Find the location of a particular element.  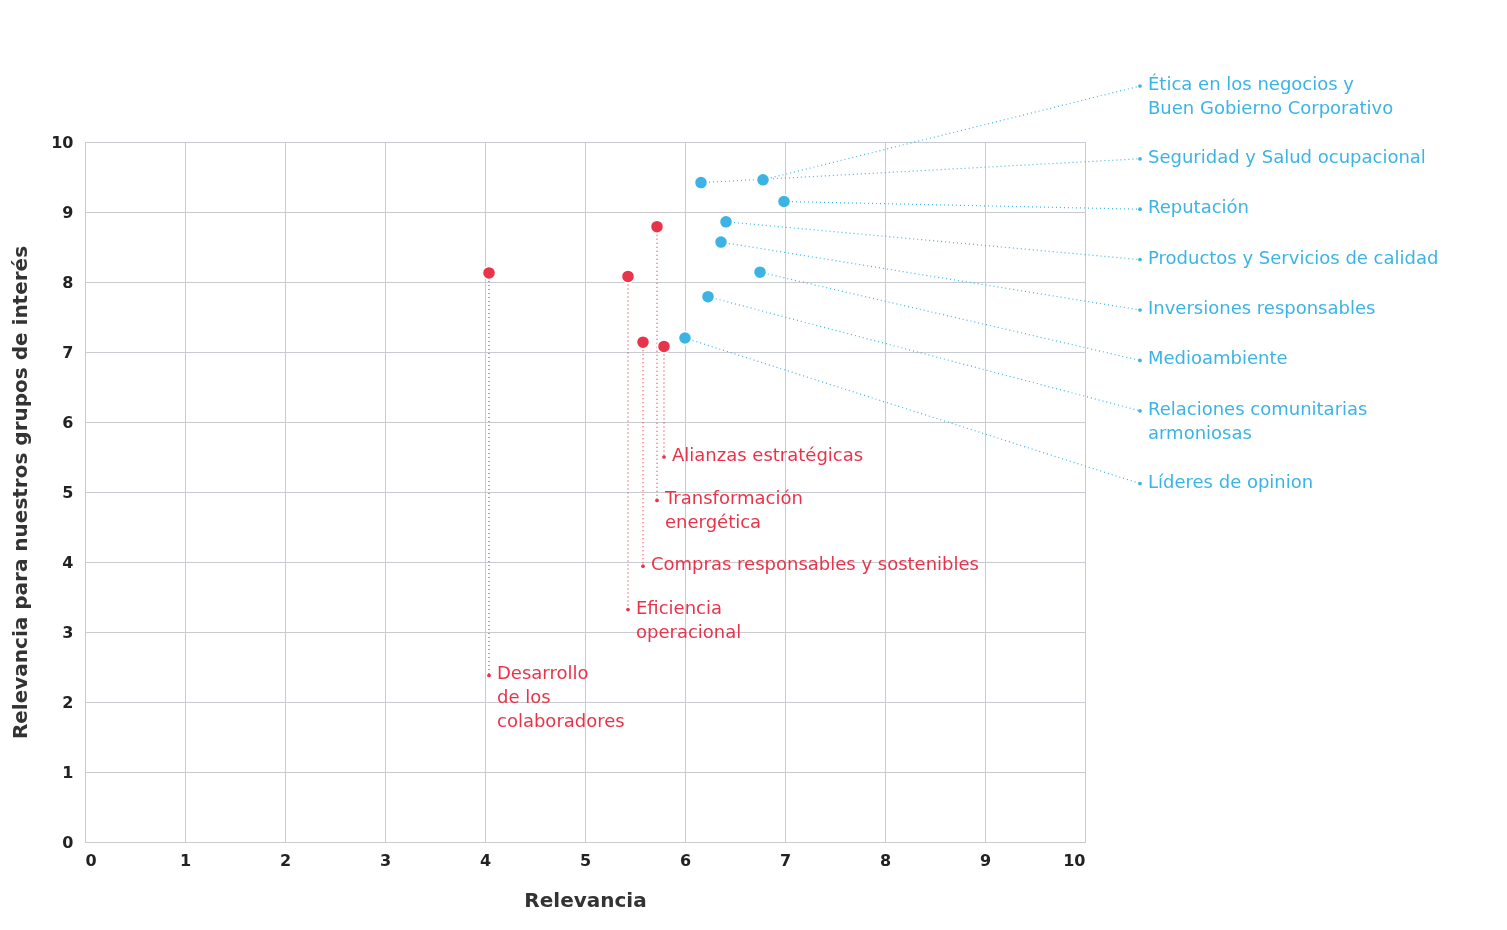

y-tick-label: 3 is located at coordinates (68, 632).